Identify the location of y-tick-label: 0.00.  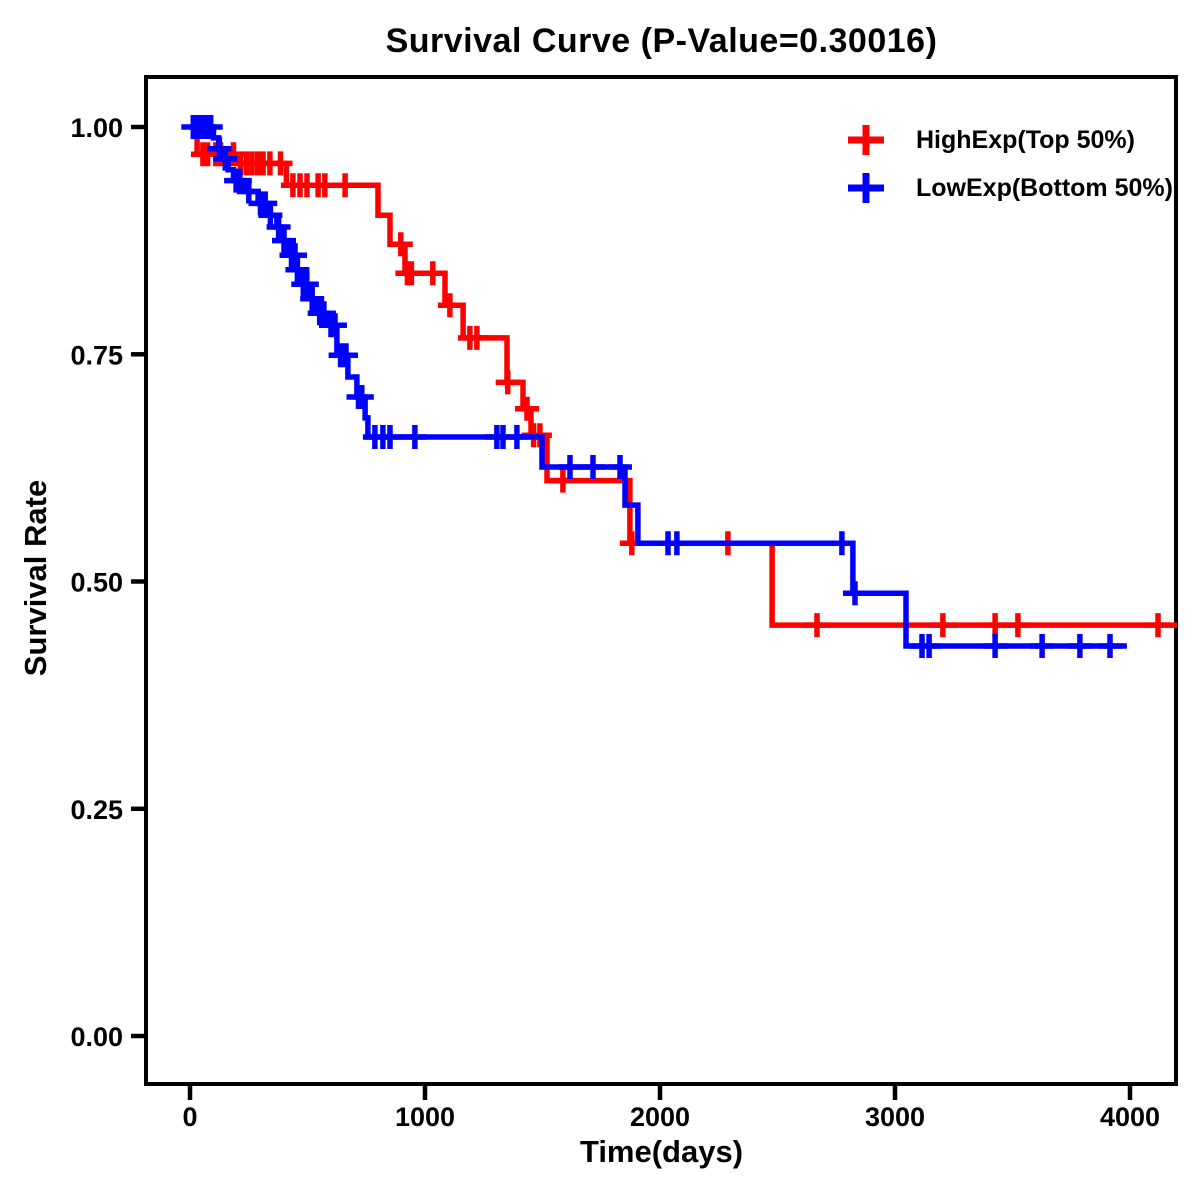
(96, 1037).